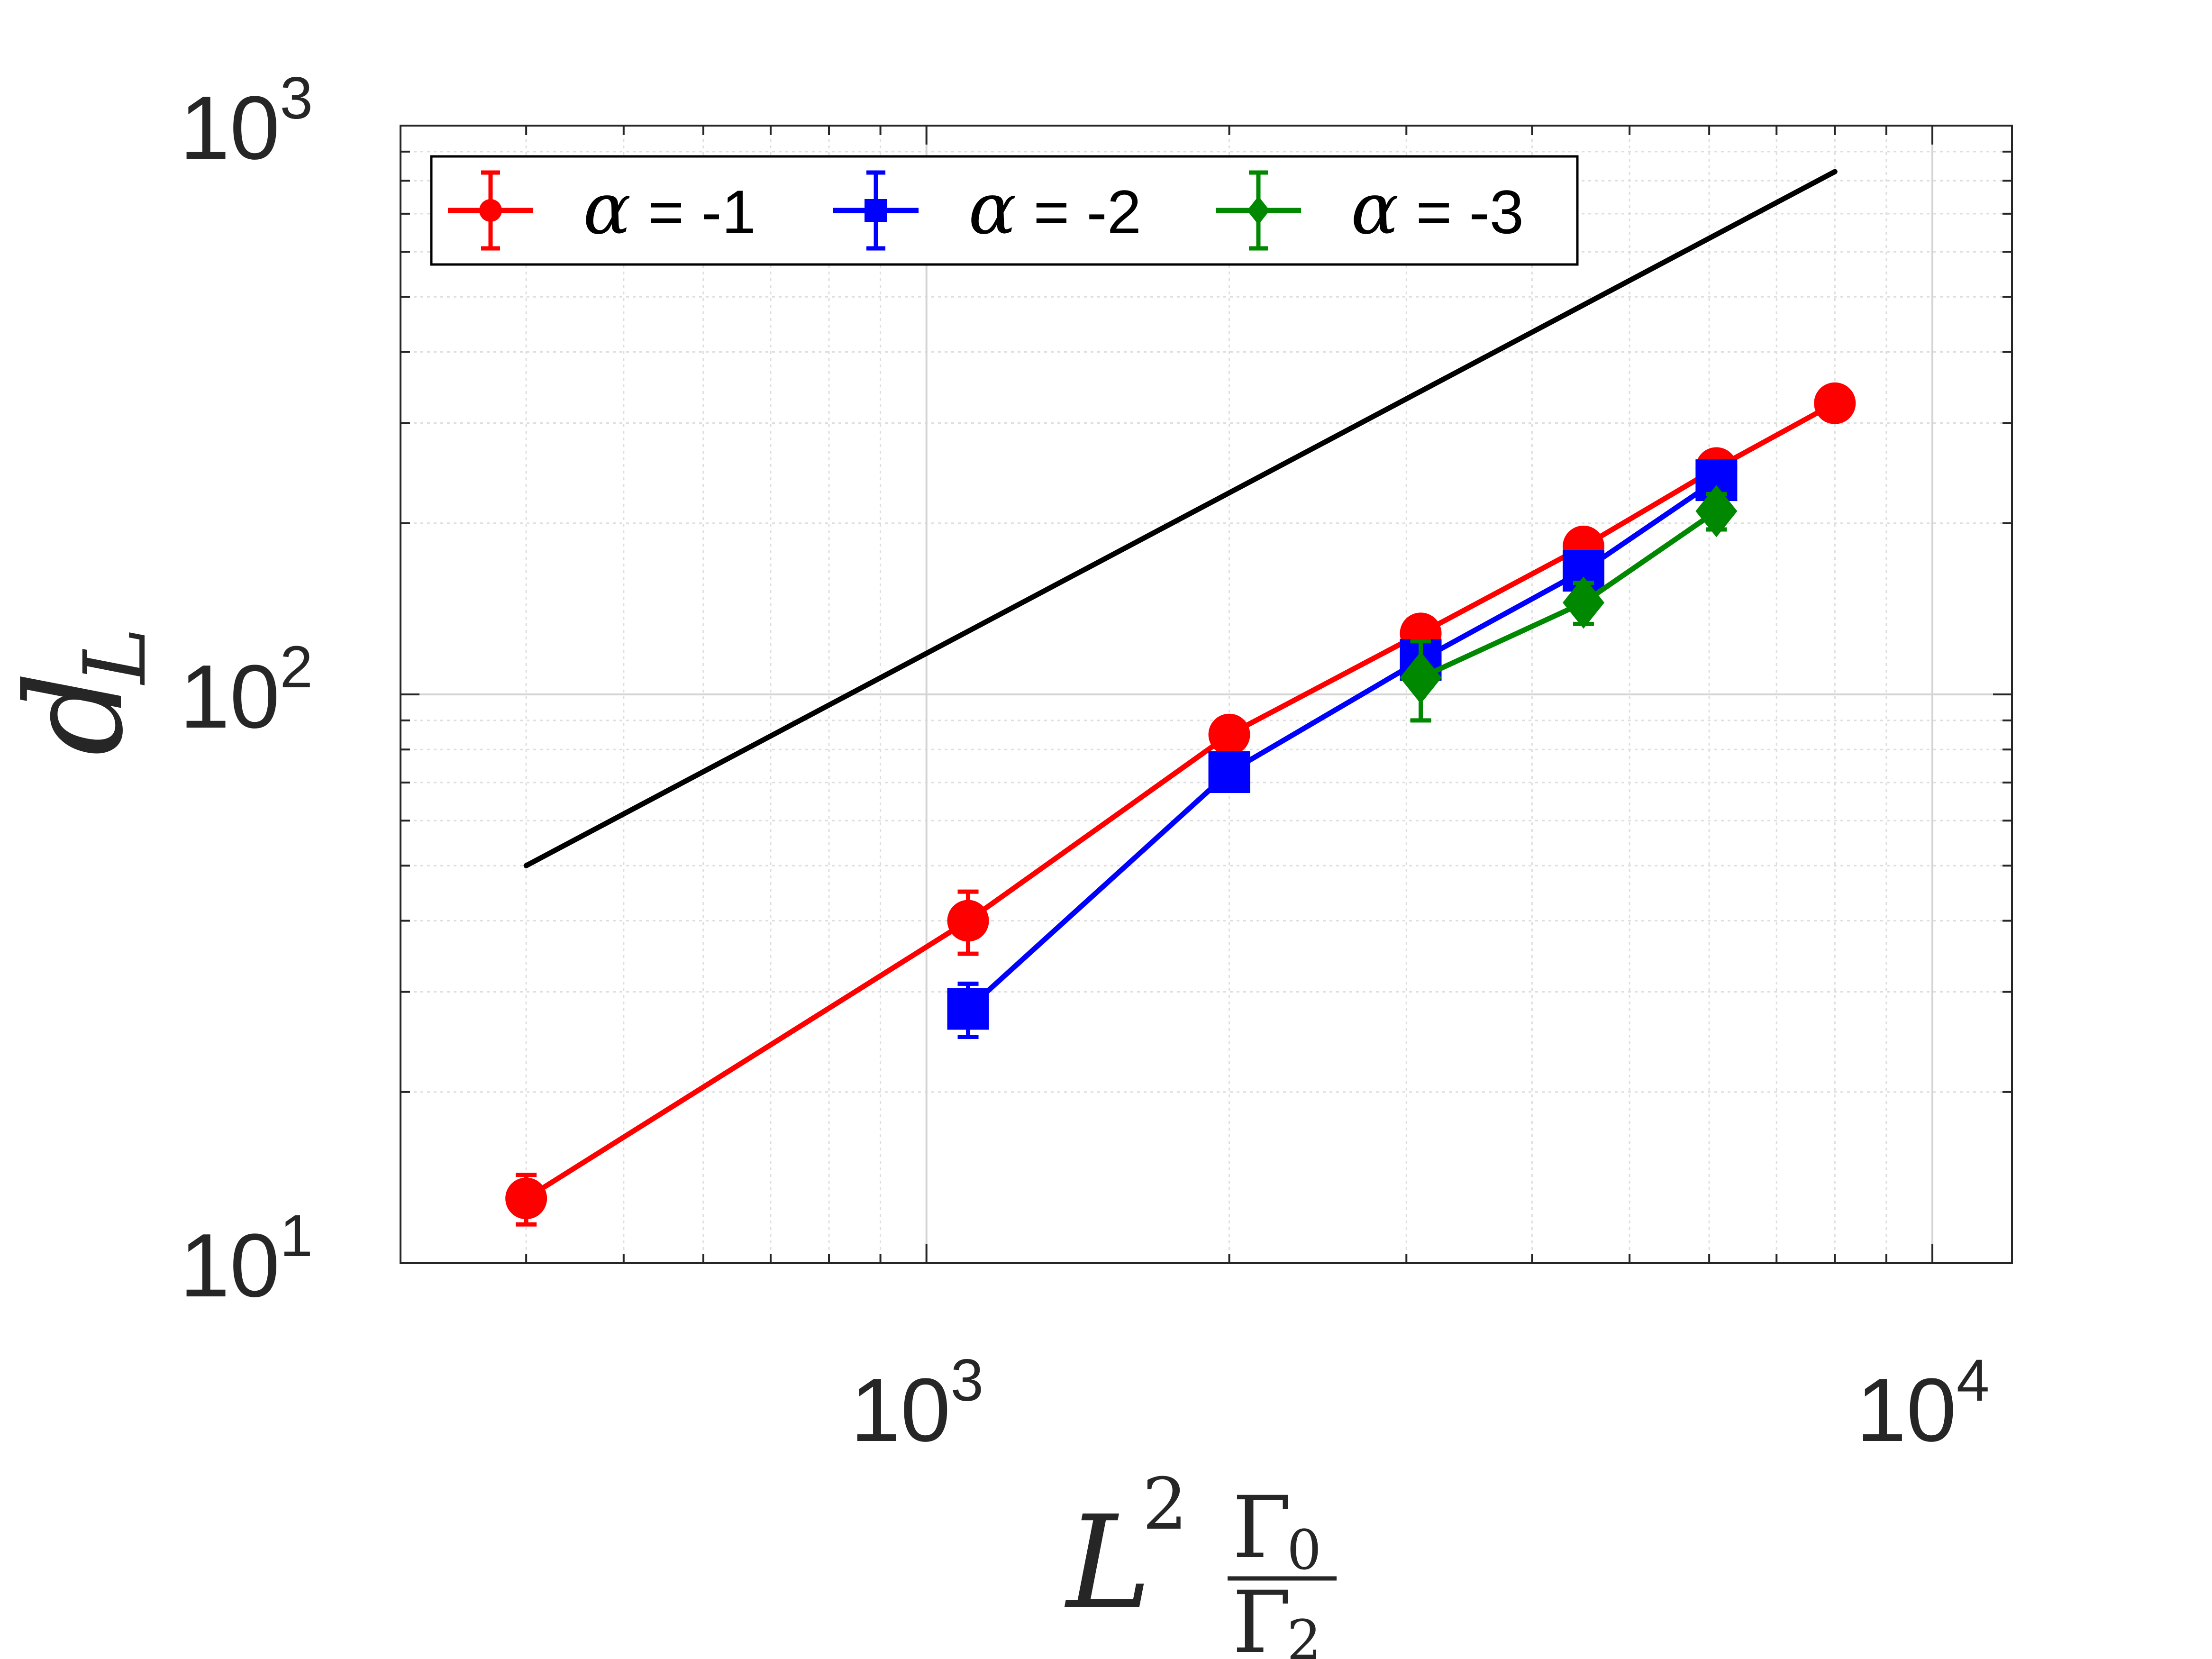 This screenshot has width=2212, height=1659. Describe the element at coordinates (1078, 211) in the screenshot. I see `legend-label-text: = -2` at that location.